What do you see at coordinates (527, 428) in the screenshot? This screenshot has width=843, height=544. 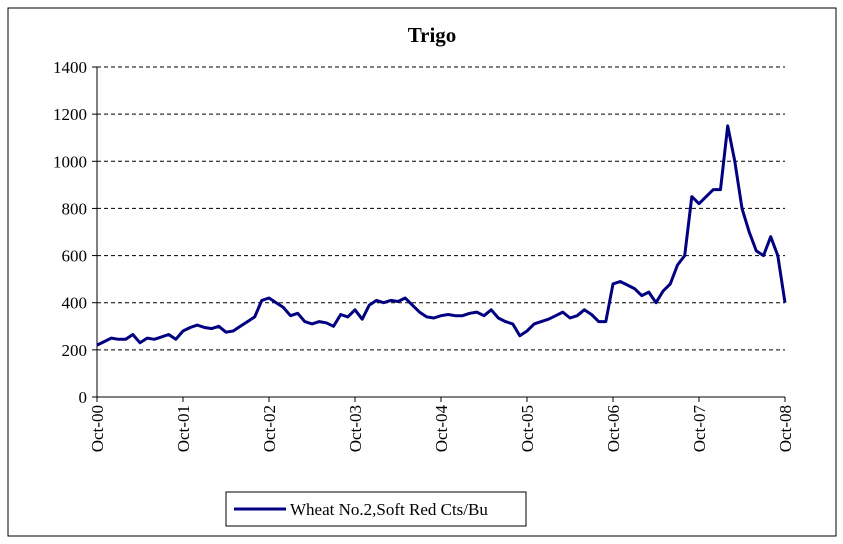 I see `x-tick-label: Oct-05` at bounding box center [527, 428].